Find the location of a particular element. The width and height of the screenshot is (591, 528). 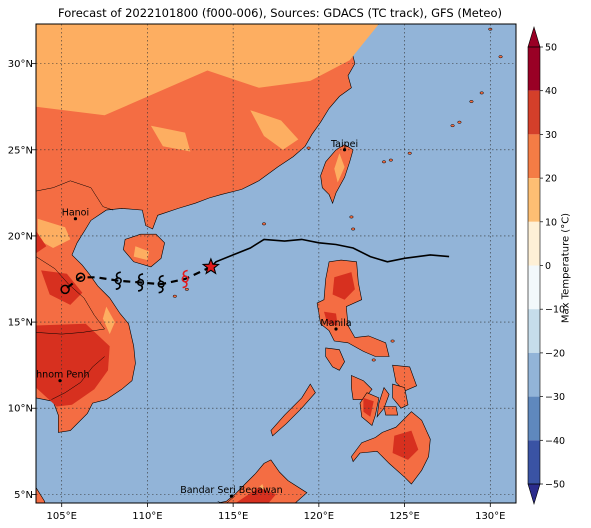

city-label: Manila is located at coordinates (335, 323).